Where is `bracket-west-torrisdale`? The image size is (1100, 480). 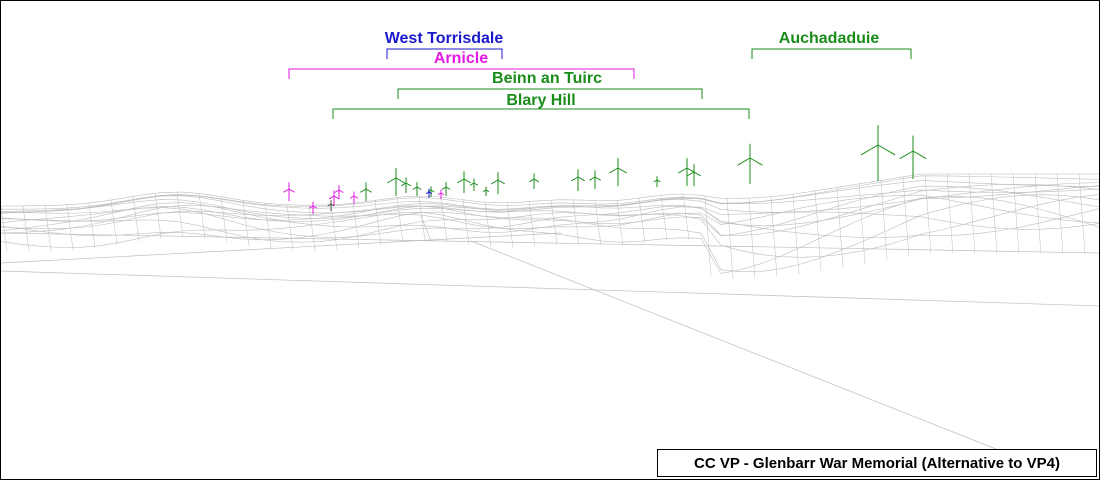
bracket-west-torrisdale is located at coordinates (444, 53).